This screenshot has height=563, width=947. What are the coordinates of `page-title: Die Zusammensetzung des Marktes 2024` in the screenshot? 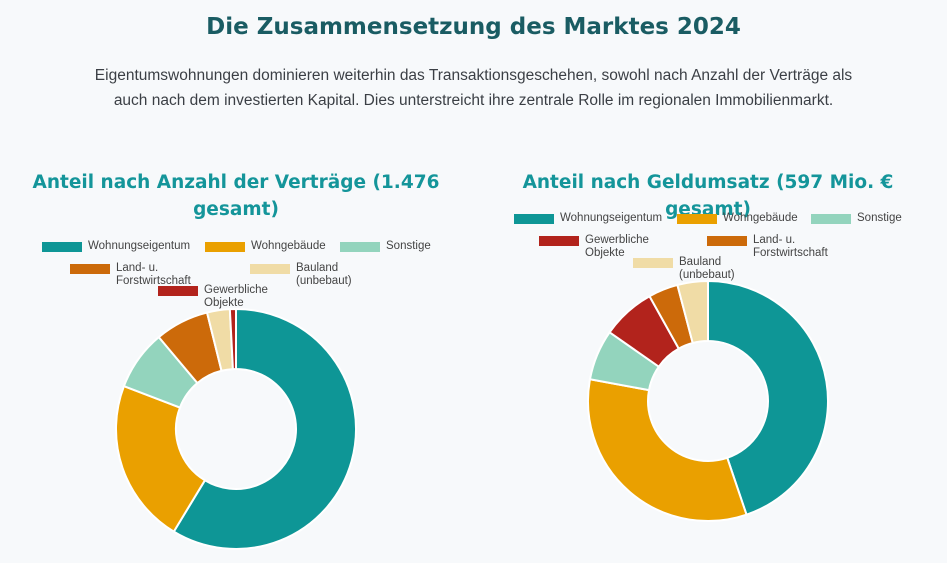 It's located at (473, 27).